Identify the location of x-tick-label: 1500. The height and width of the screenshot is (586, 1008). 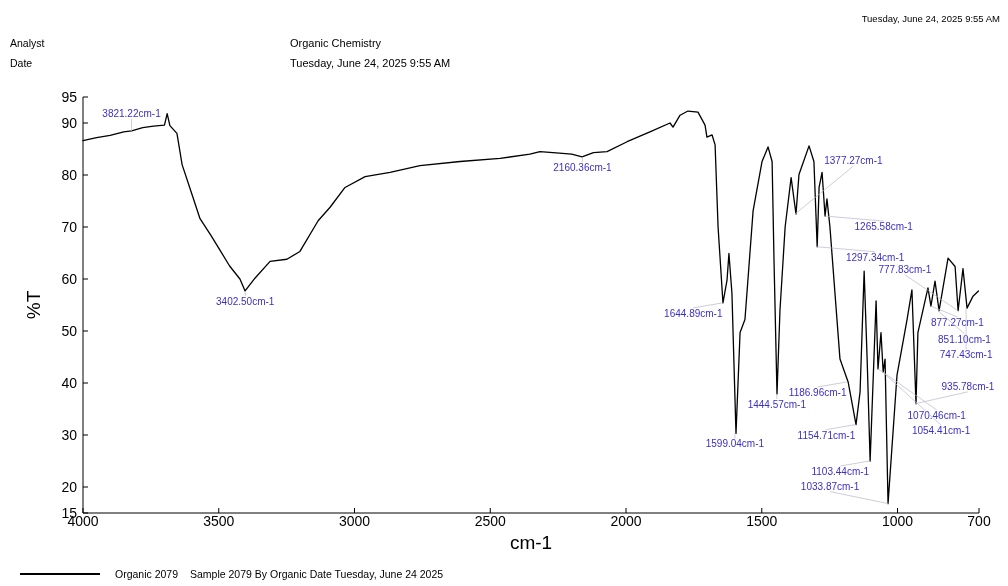
(762, 521).